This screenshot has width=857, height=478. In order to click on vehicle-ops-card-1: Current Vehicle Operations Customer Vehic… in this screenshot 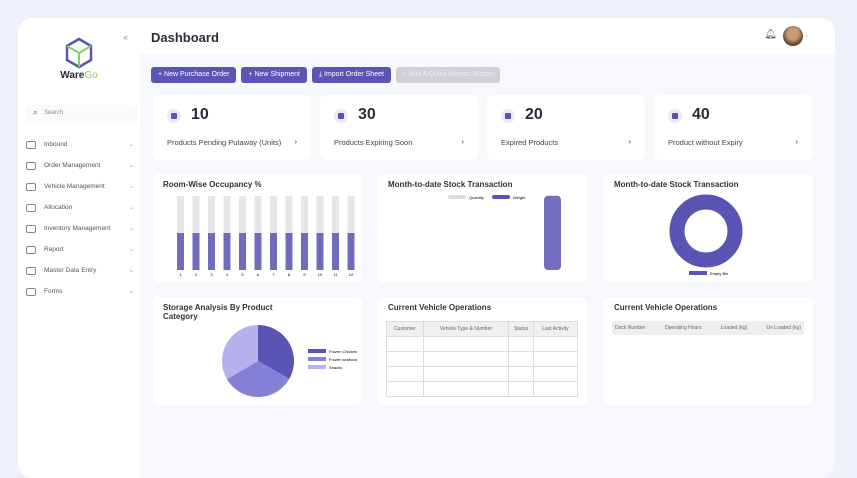, I will do `click(482, 351)`.